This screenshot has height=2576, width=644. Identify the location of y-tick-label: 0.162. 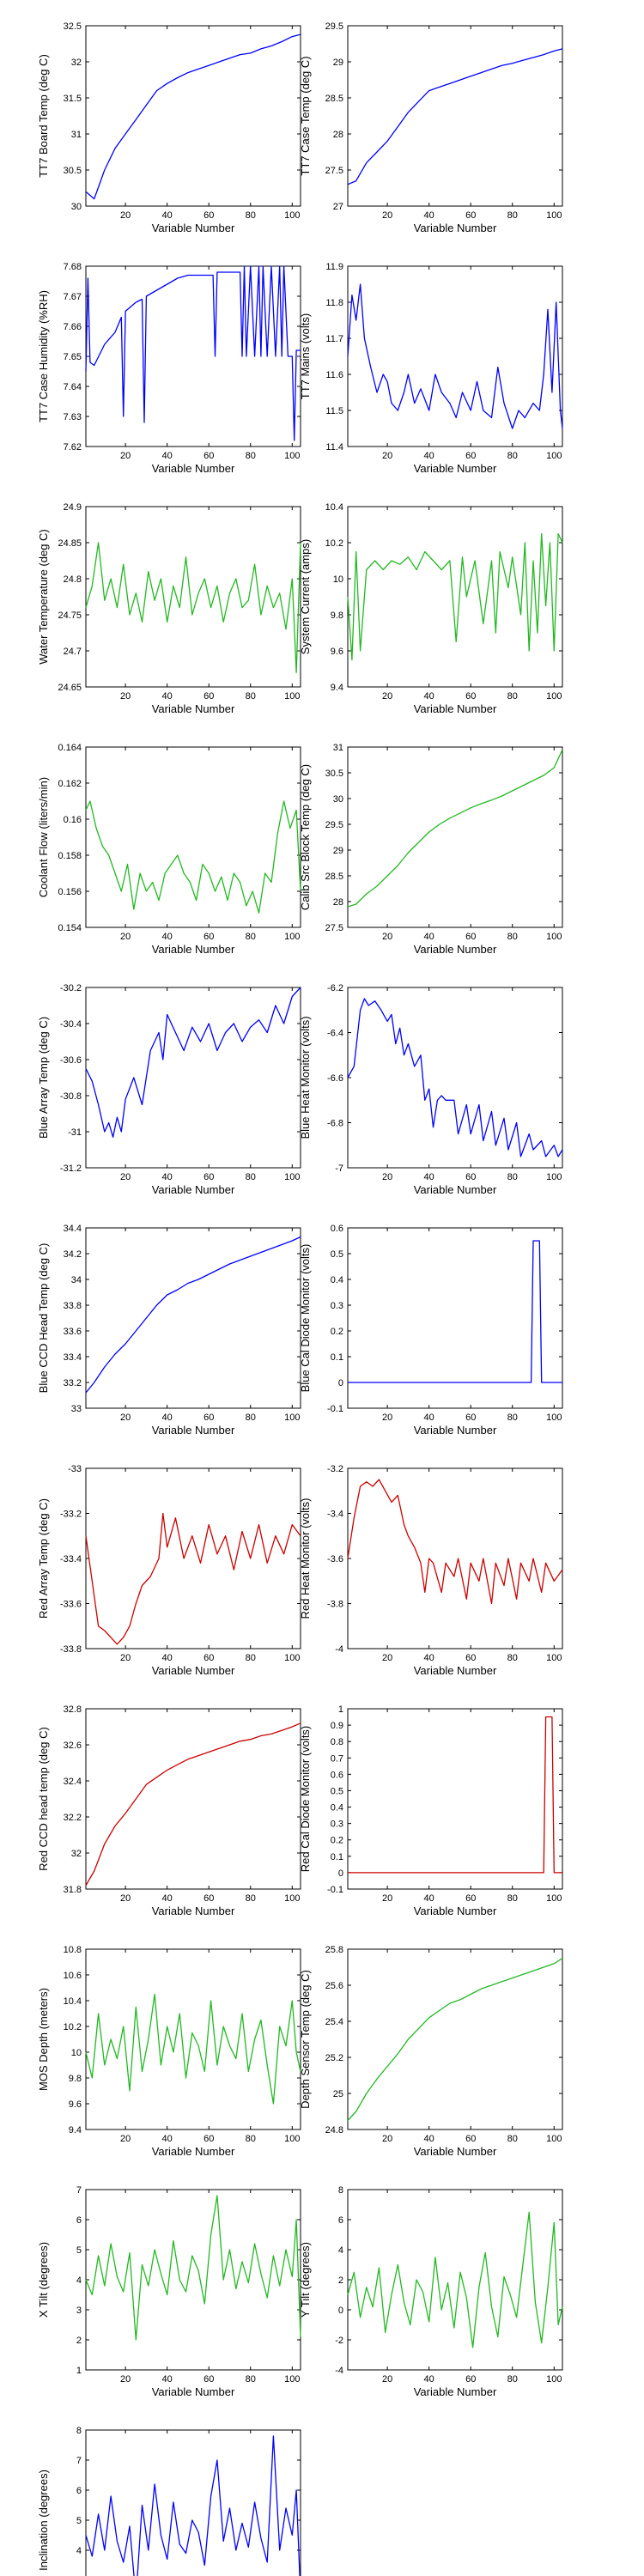
(70, 784).